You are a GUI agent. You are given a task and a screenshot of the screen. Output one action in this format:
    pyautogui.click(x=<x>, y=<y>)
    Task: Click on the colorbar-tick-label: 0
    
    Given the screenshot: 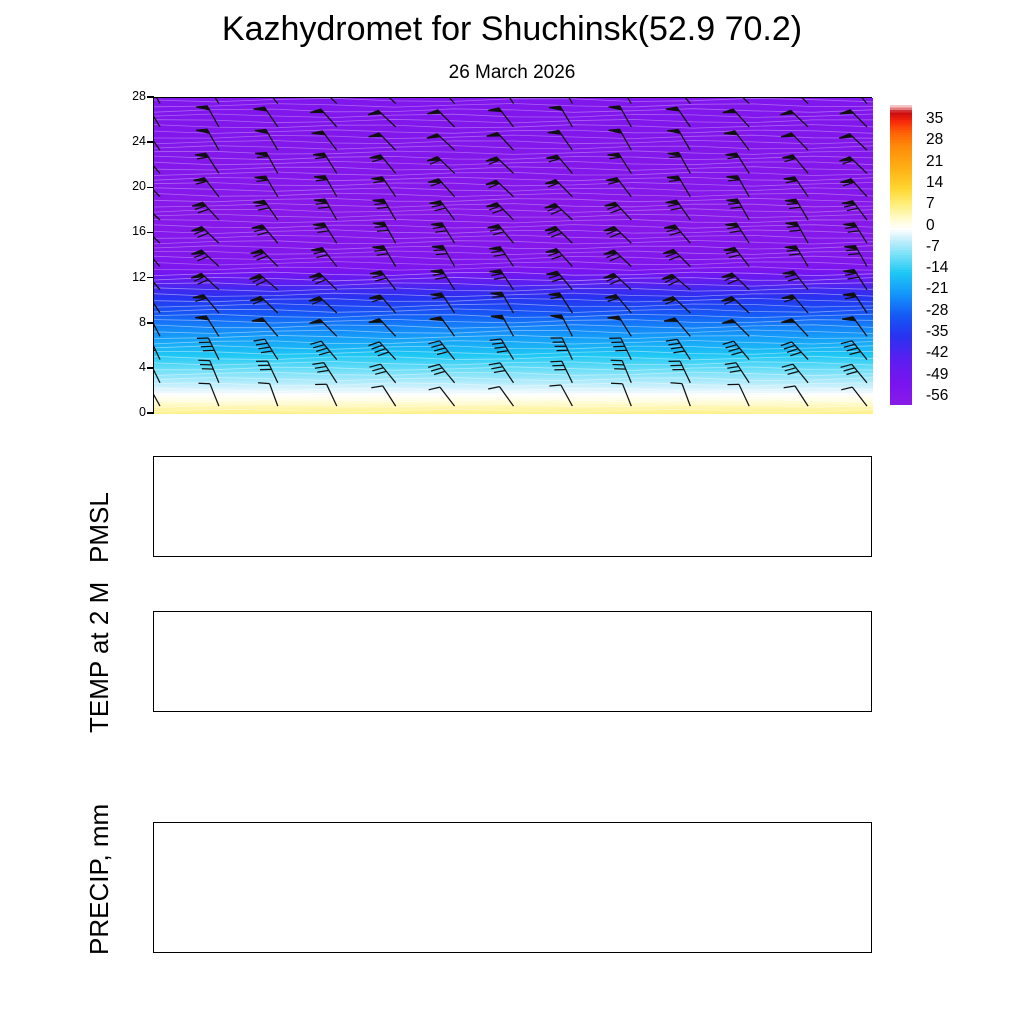 What is the action you would take?
    pyautogui.click(x=930, y=225)
    